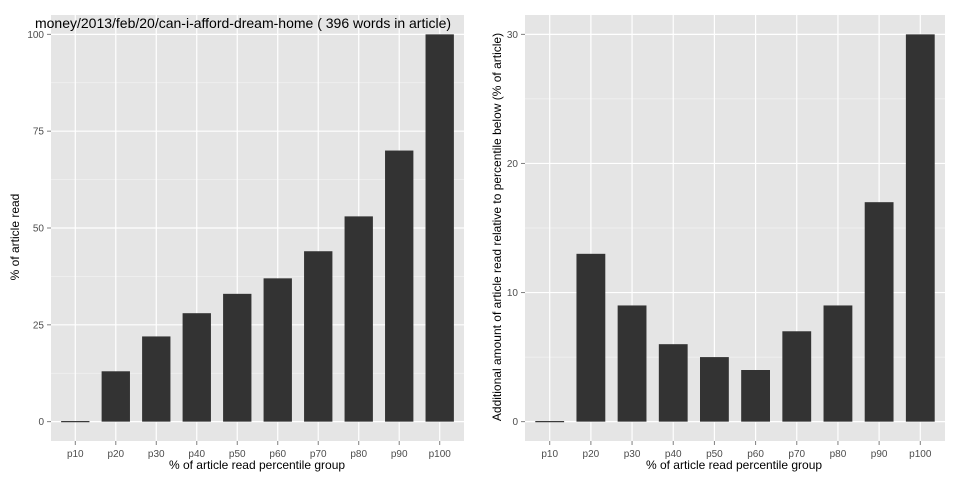 The height and width of the screenshot is (480, 960). I want to click on chart-right-y-tick-label: 30, so click(513, 35).